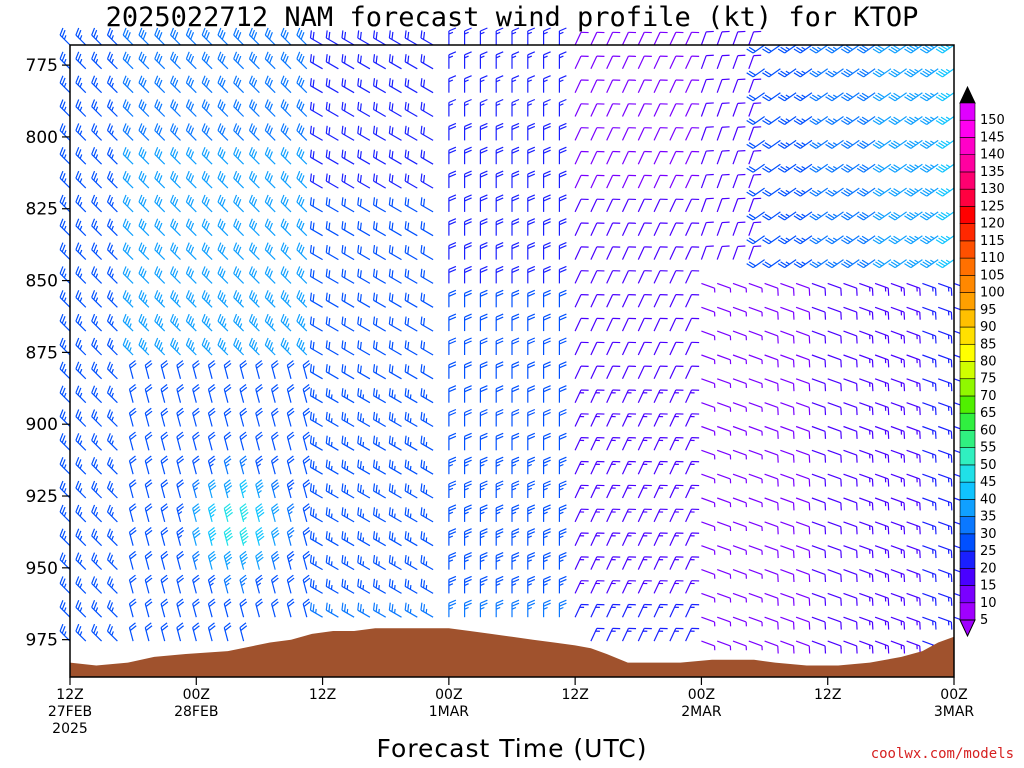  I want to click on y-tick-label: 800, so click(42, 138).